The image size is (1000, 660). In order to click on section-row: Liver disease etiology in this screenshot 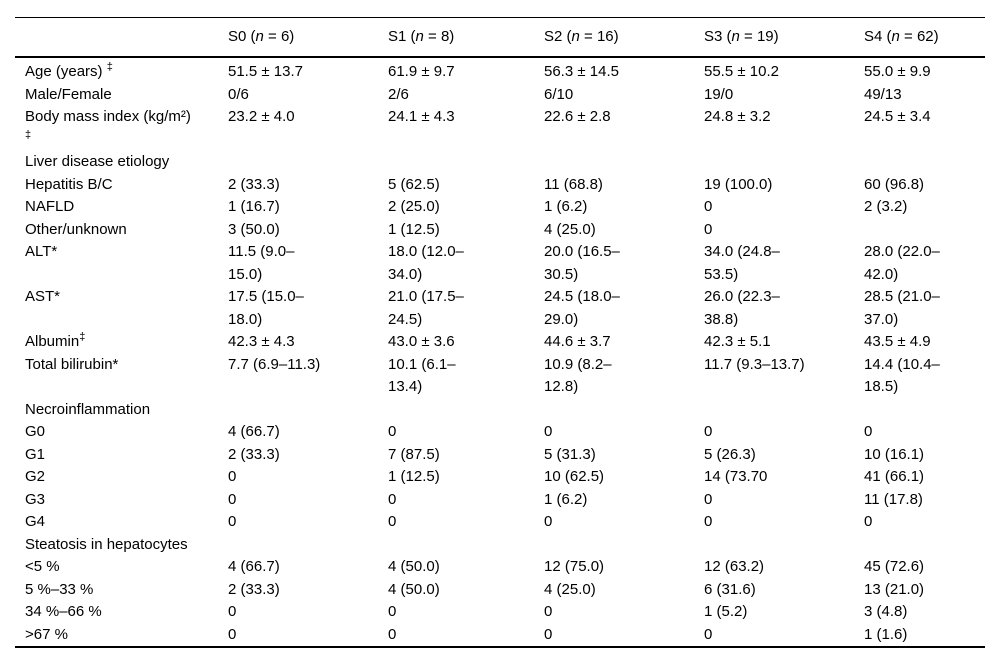, I will do `click(500, 162)`.